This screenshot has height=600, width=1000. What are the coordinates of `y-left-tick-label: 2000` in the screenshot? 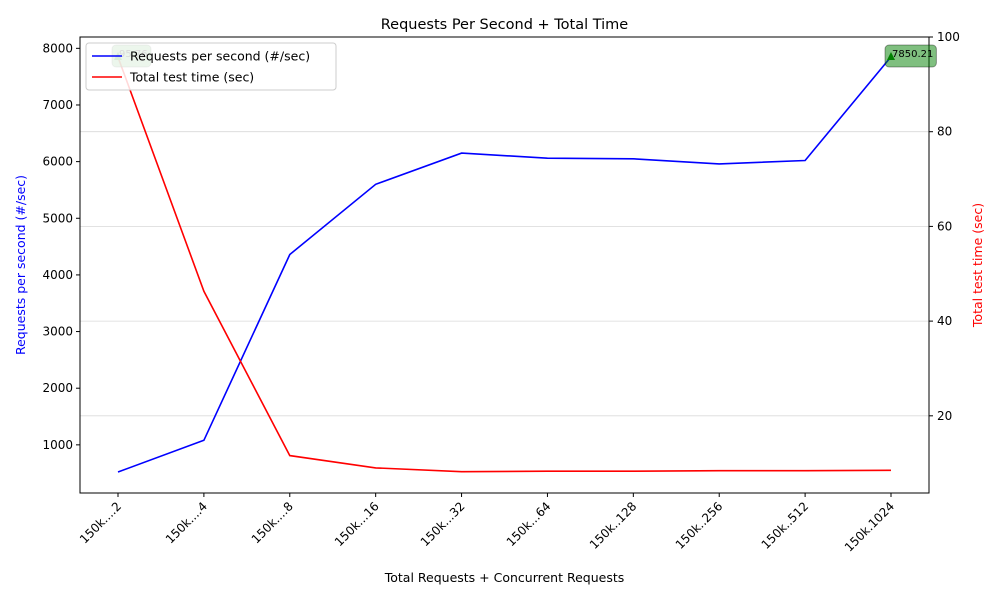 It's located at (57, 388).